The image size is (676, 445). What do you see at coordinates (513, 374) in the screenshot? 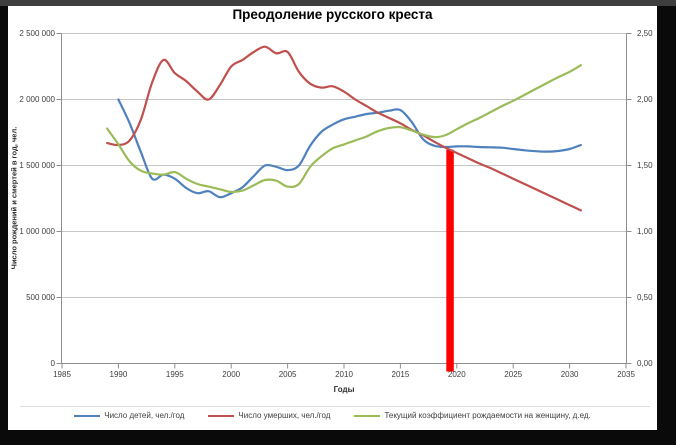
I see `x-axis-tick-label: 2025` at bounding box center [513, 374].